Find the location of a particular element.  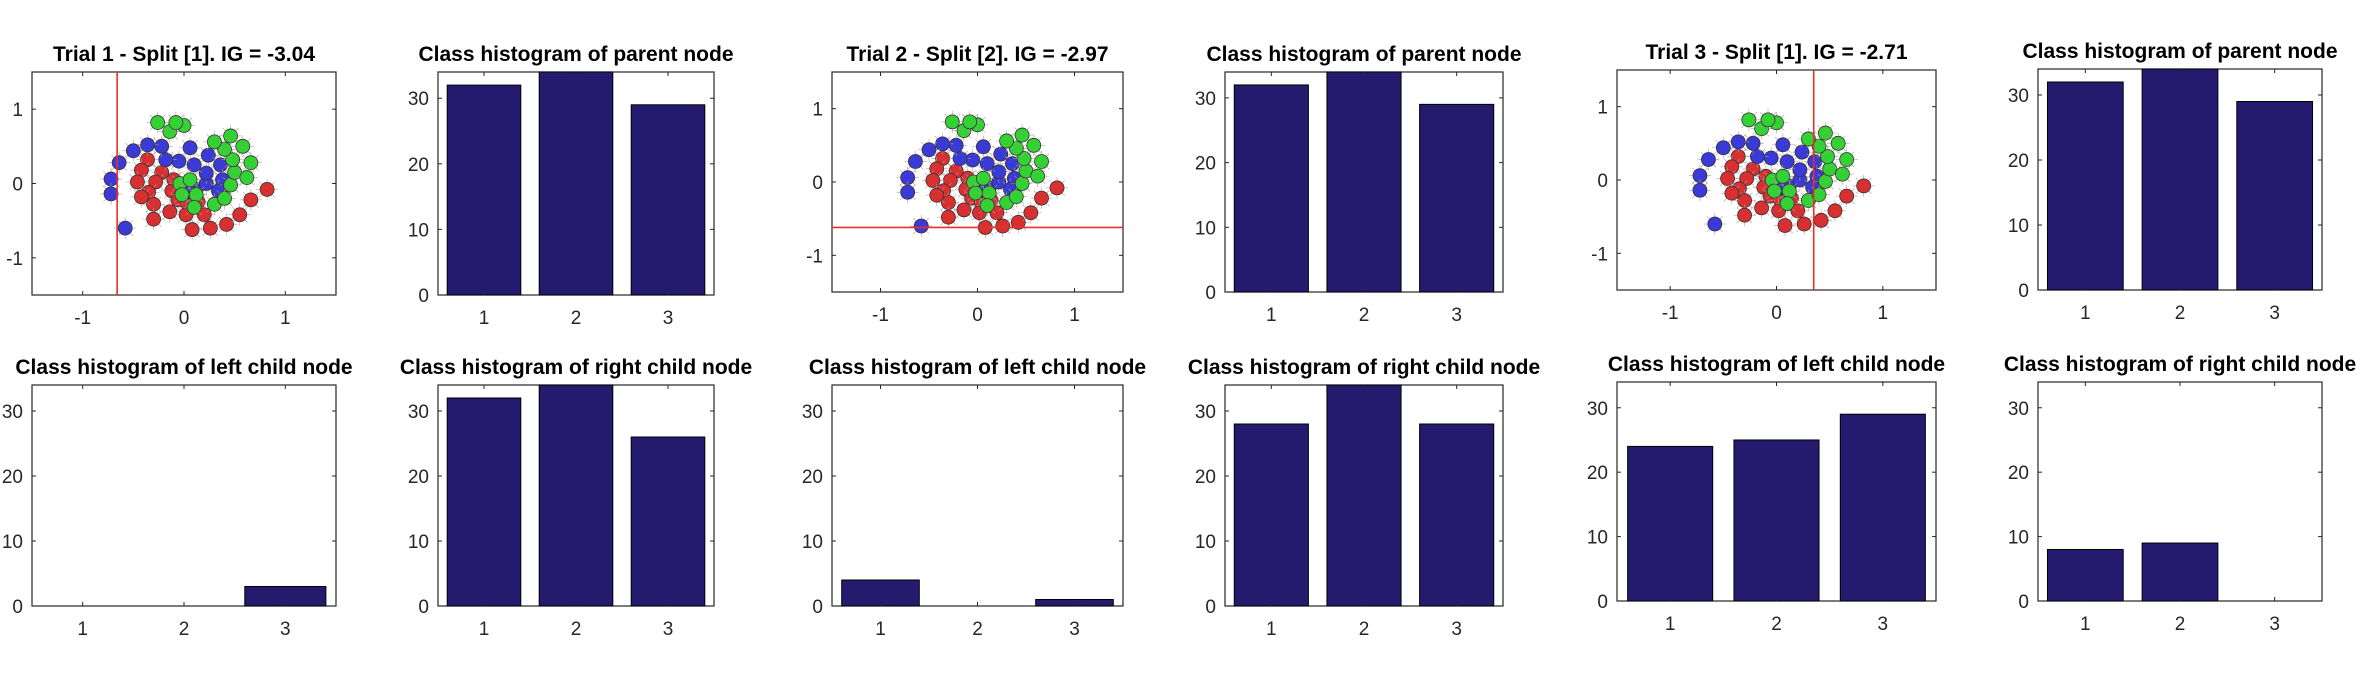

x-tick-label: 0 is located at coordinates (184, 318).